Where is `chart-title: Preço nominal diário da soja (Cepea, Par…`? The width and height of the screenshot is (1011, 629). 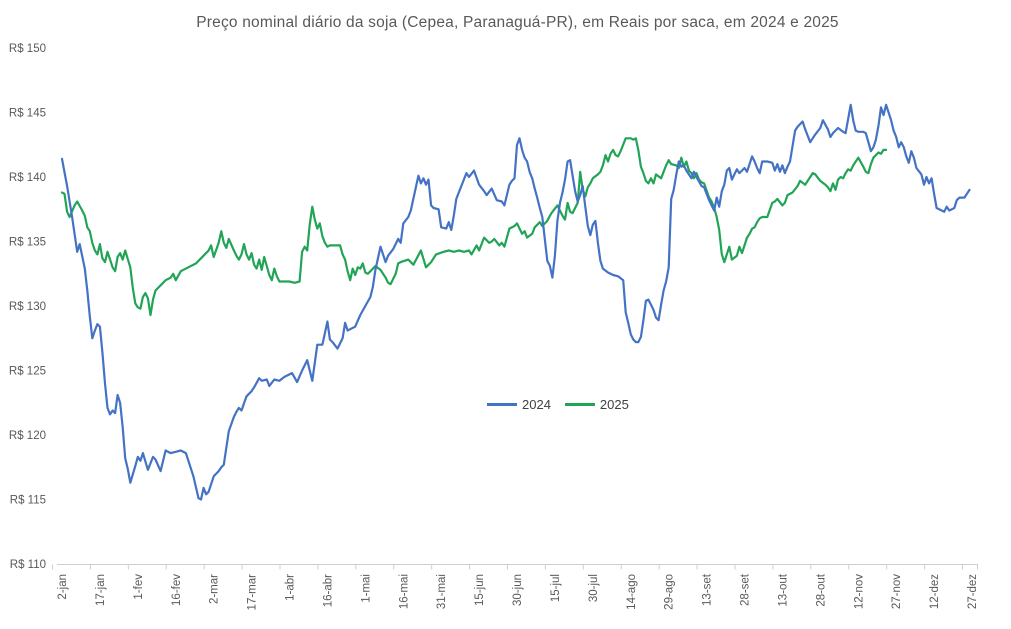 chart-title: Preço nominal diário da soja (Cepea, Par… is located at coordinates (517, 22).